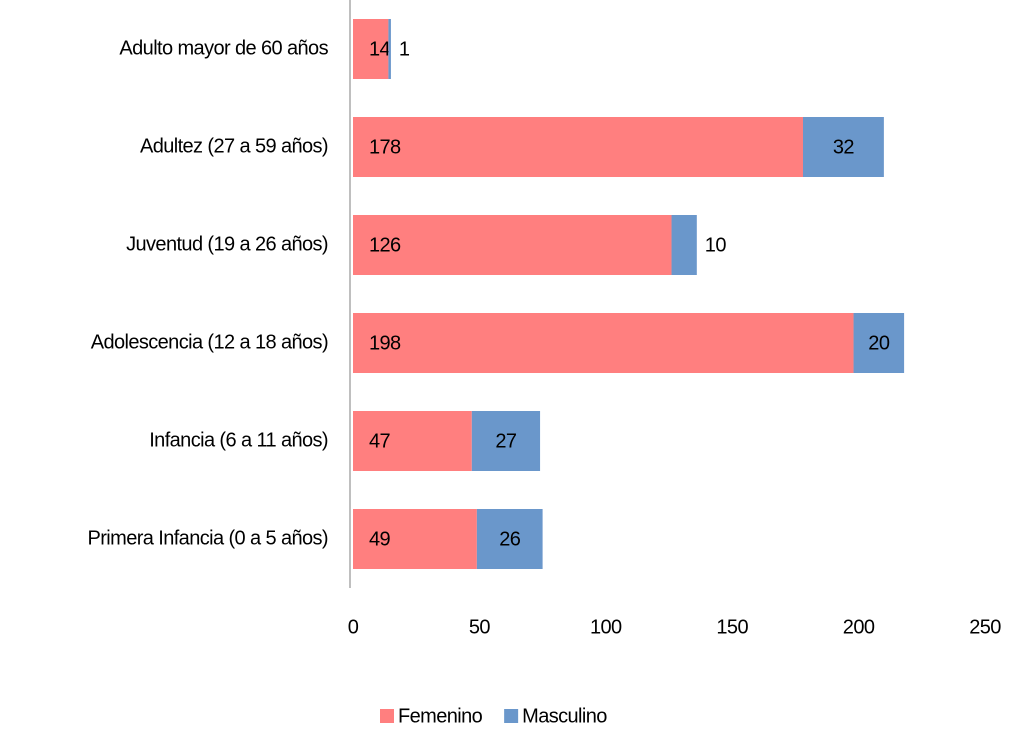 The width and height of the screenshot is (1028, 732). I want to click on x-tick-label: 50, so click(480, 627).